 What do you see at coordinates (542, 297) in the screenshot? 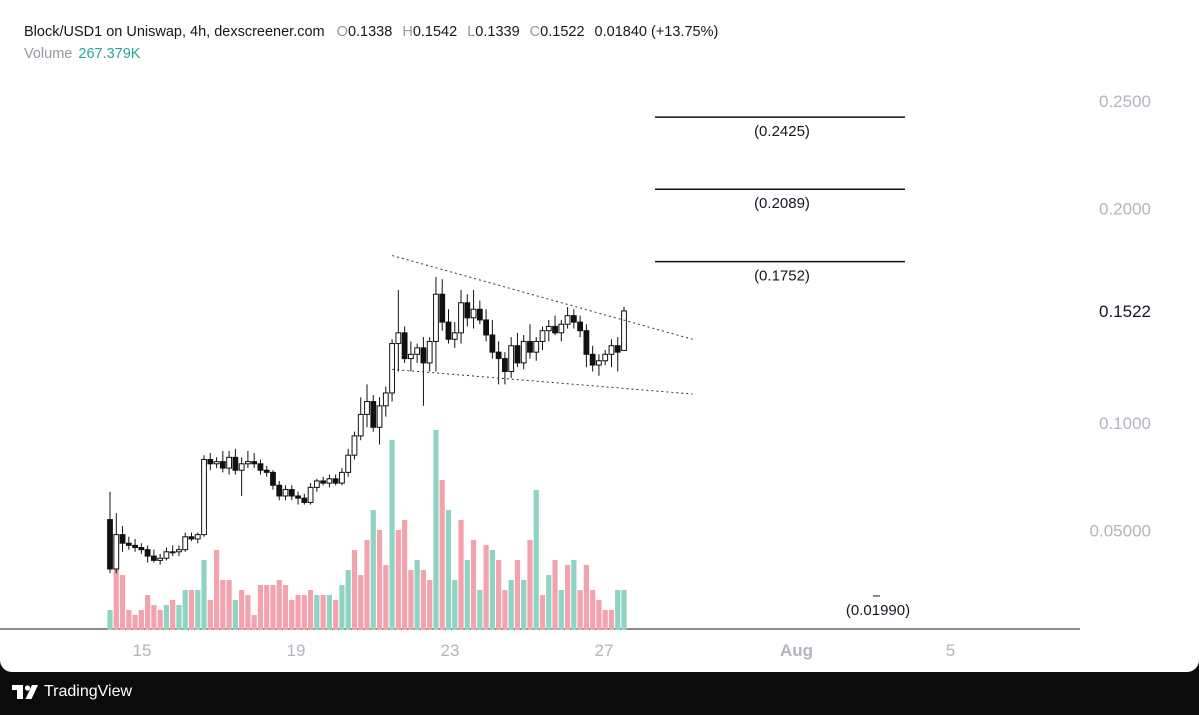
I see `upper-trendline` at bounding box center [542, 297].